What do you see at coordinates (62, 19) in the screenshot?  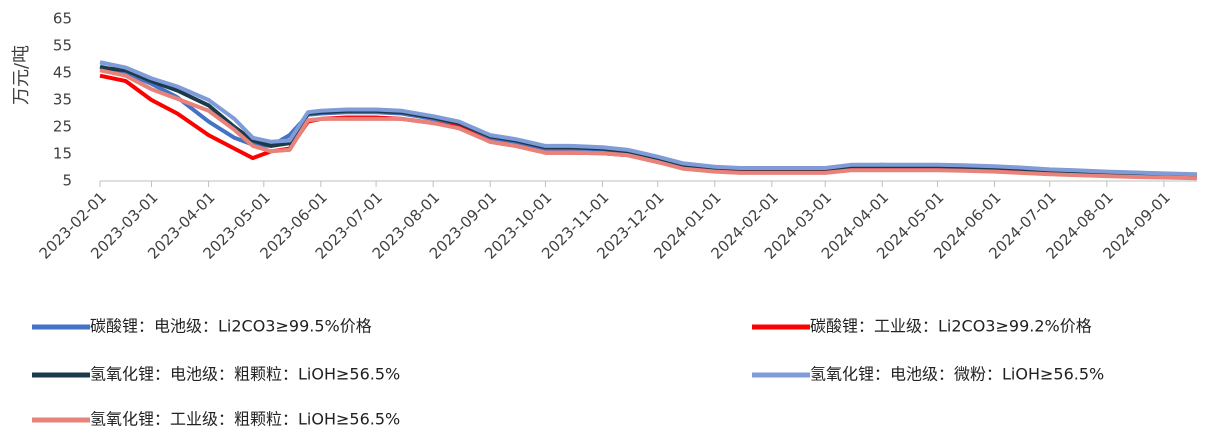 I see `y-tick-label: 65` at bounding box center [62, 19].